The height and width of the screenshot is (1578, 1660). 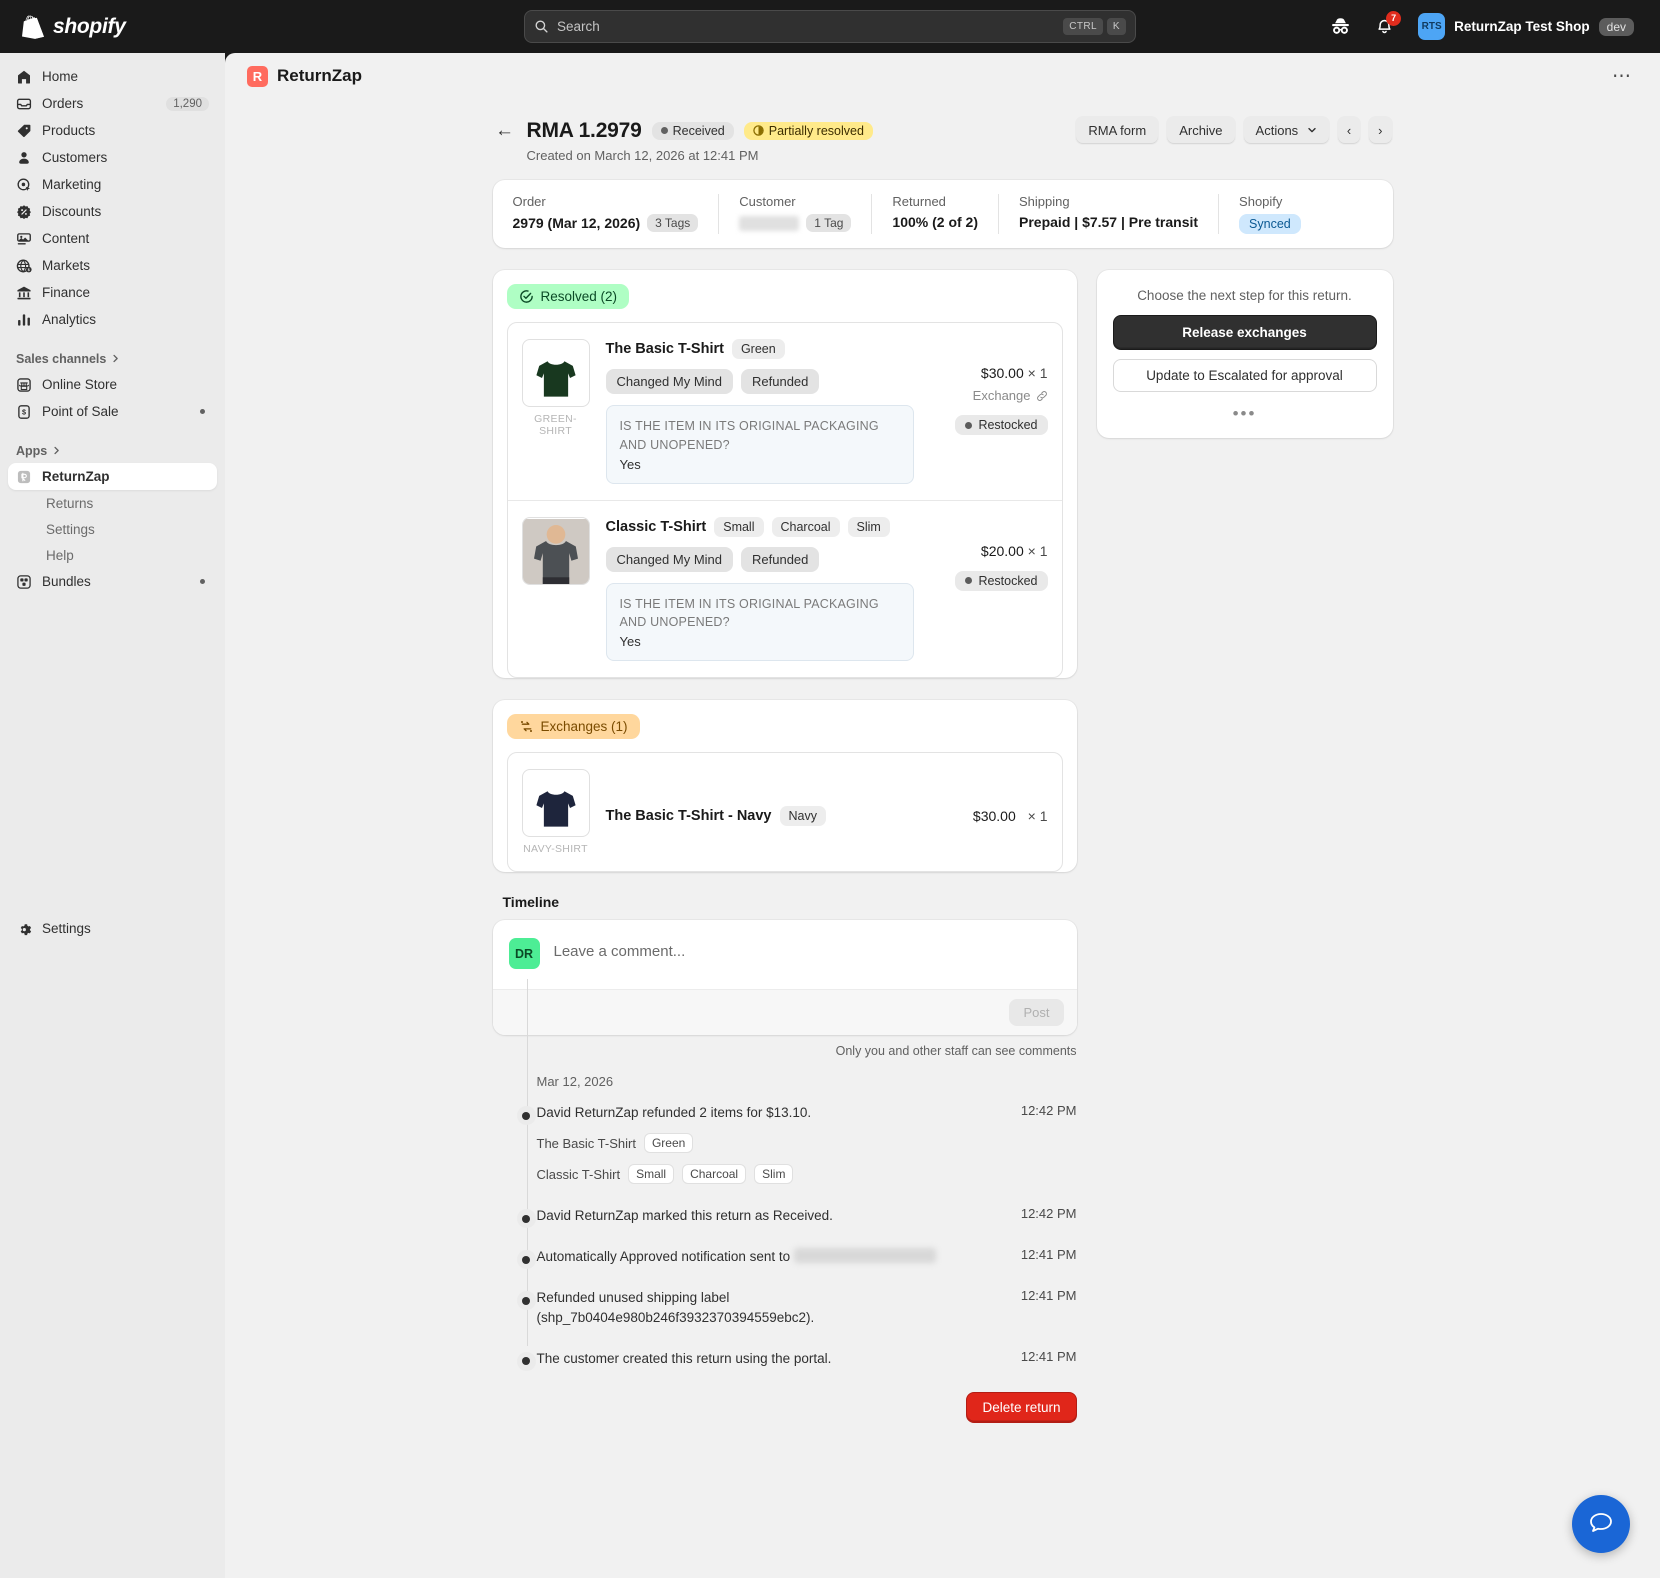 I want to click on kbd-k: K, so click(x=1116, y=26).